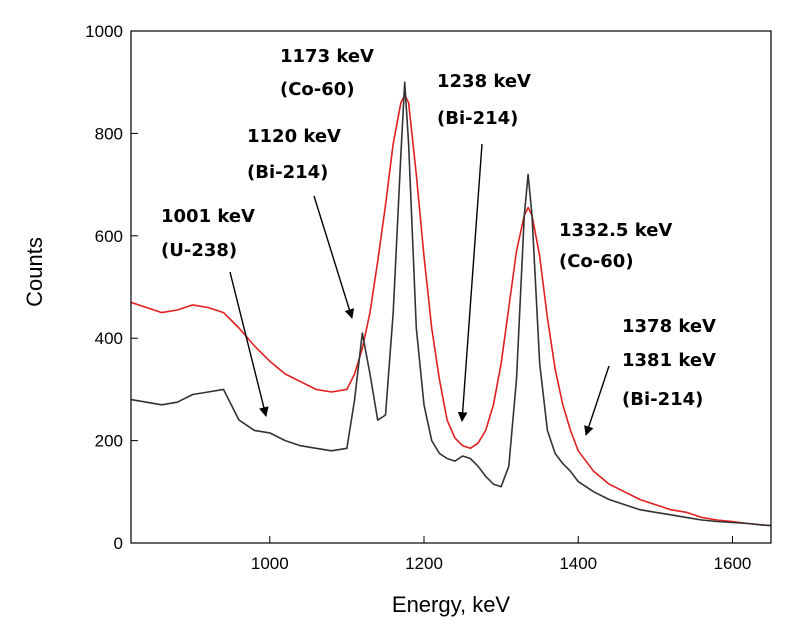 The image size is (799, 642). What do you see at coordinates (650, 376) in the screenshot?
I see `annotation-1378-kev: 1378 keV 1381 keV (Bi-214)` at bounding box center [650, 376].